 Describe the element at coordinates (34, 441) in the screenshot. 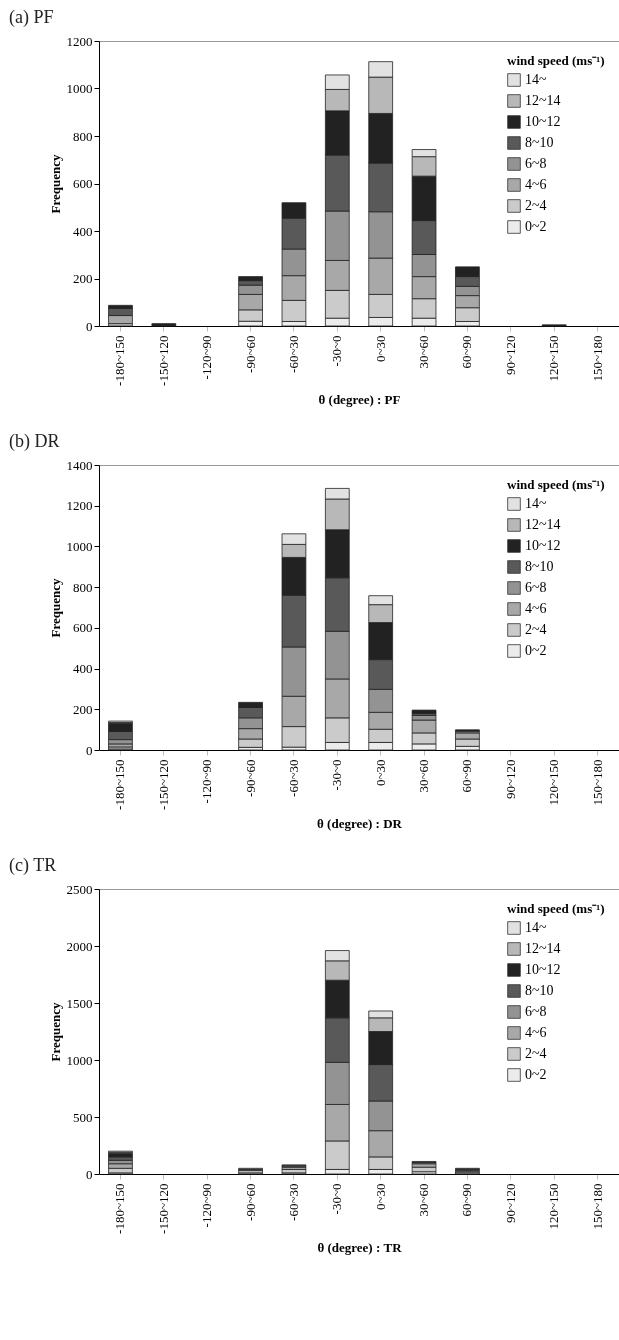

I see `chart-title: (b) DR` at that location.